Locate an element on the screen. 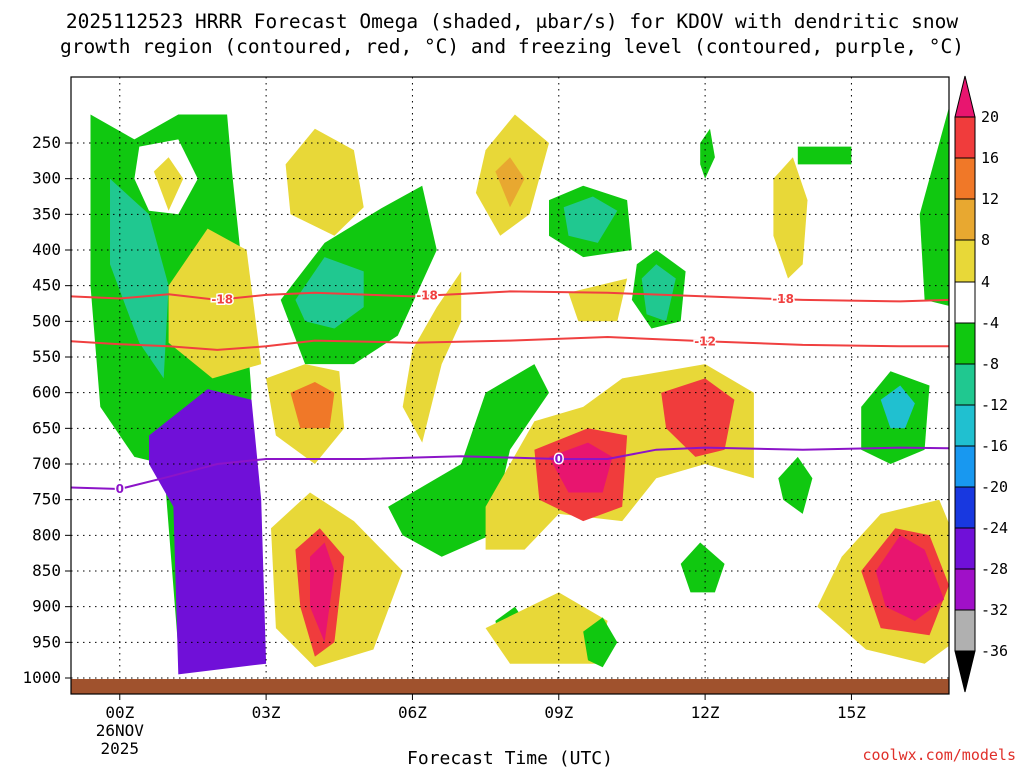 Image resolution: width=1024 pixels, height=768 pixels. y-tick-label-750: 750 is located at coordinates (46, 499).